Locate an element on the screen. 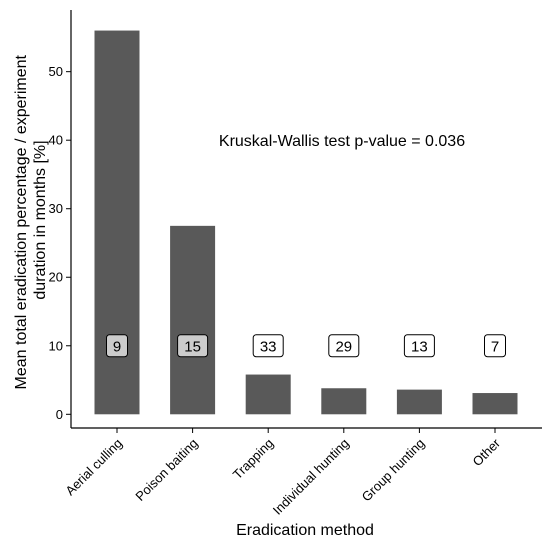 This screenshot has width=550, height=545. y-tick-label-10: 10 is located at coordinates (56, 345).